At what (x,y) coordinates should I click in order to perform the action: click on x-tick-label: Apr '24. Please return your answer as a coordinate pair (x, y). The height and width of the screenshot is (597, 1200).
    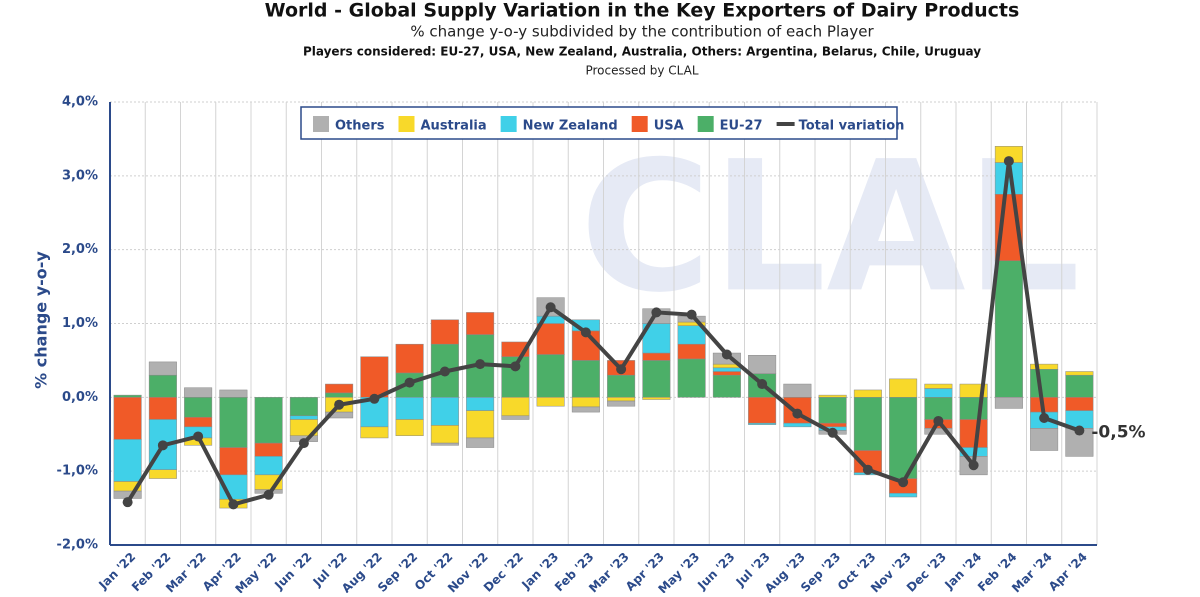
    Looking at the image, I should click on (1068, 571).